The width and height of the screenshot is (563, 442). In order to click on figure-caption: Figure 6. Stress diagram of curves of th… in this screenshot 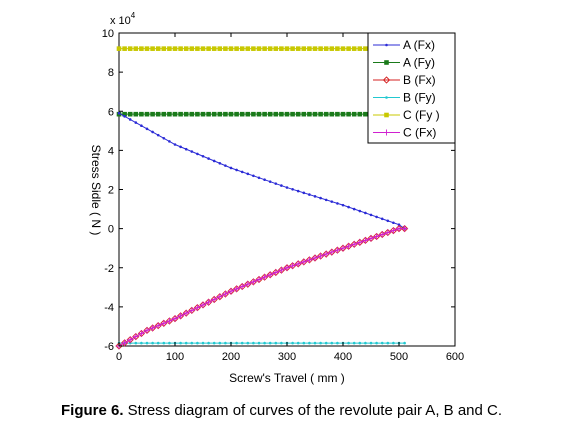, I will do `click(281, 410)`.